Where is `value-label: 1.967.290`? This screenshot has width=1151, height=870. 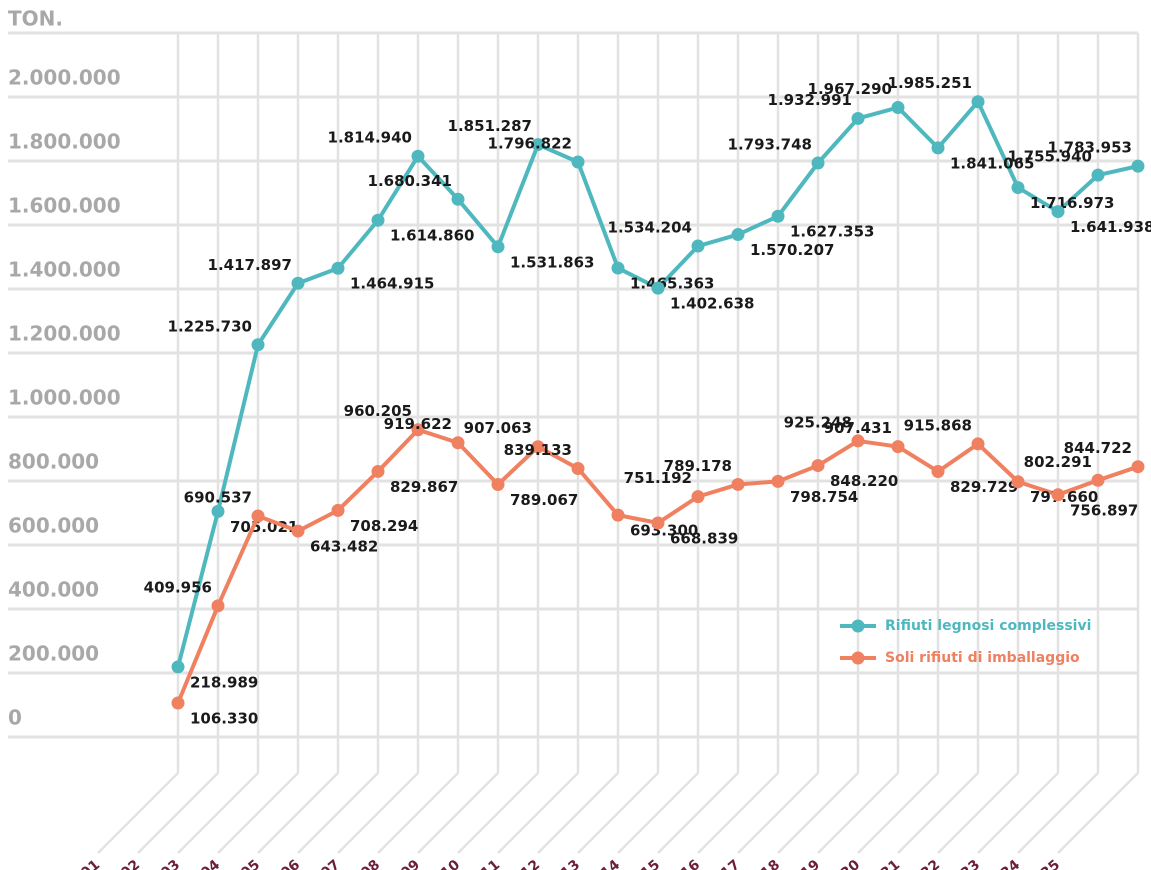
value-label: 1.967.290 is located at coordinates (850, 89).